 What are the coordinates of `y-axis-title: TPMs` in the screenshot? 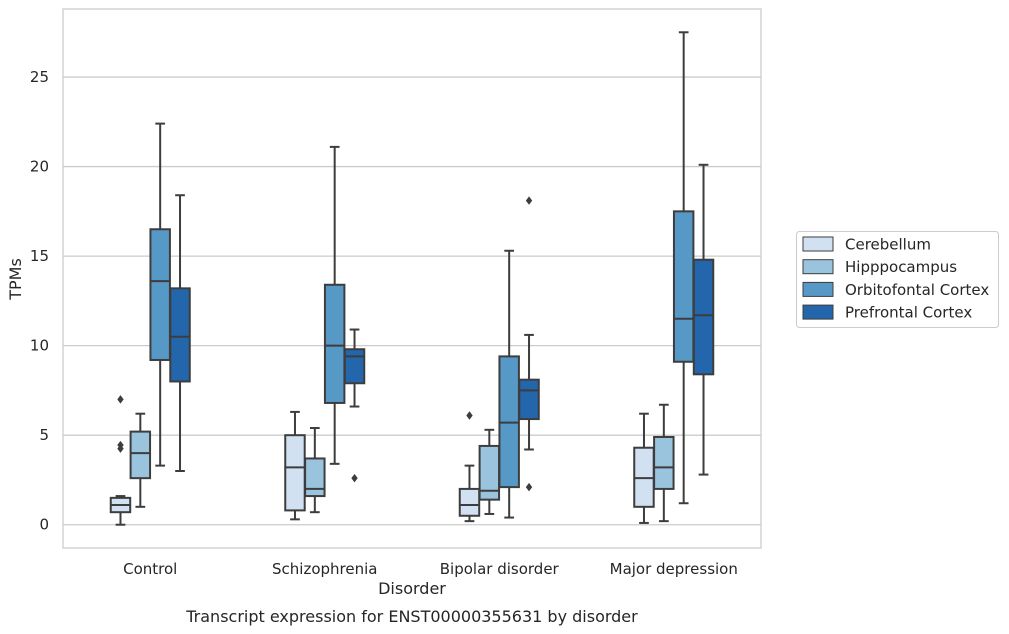 It's located at (15, 279).